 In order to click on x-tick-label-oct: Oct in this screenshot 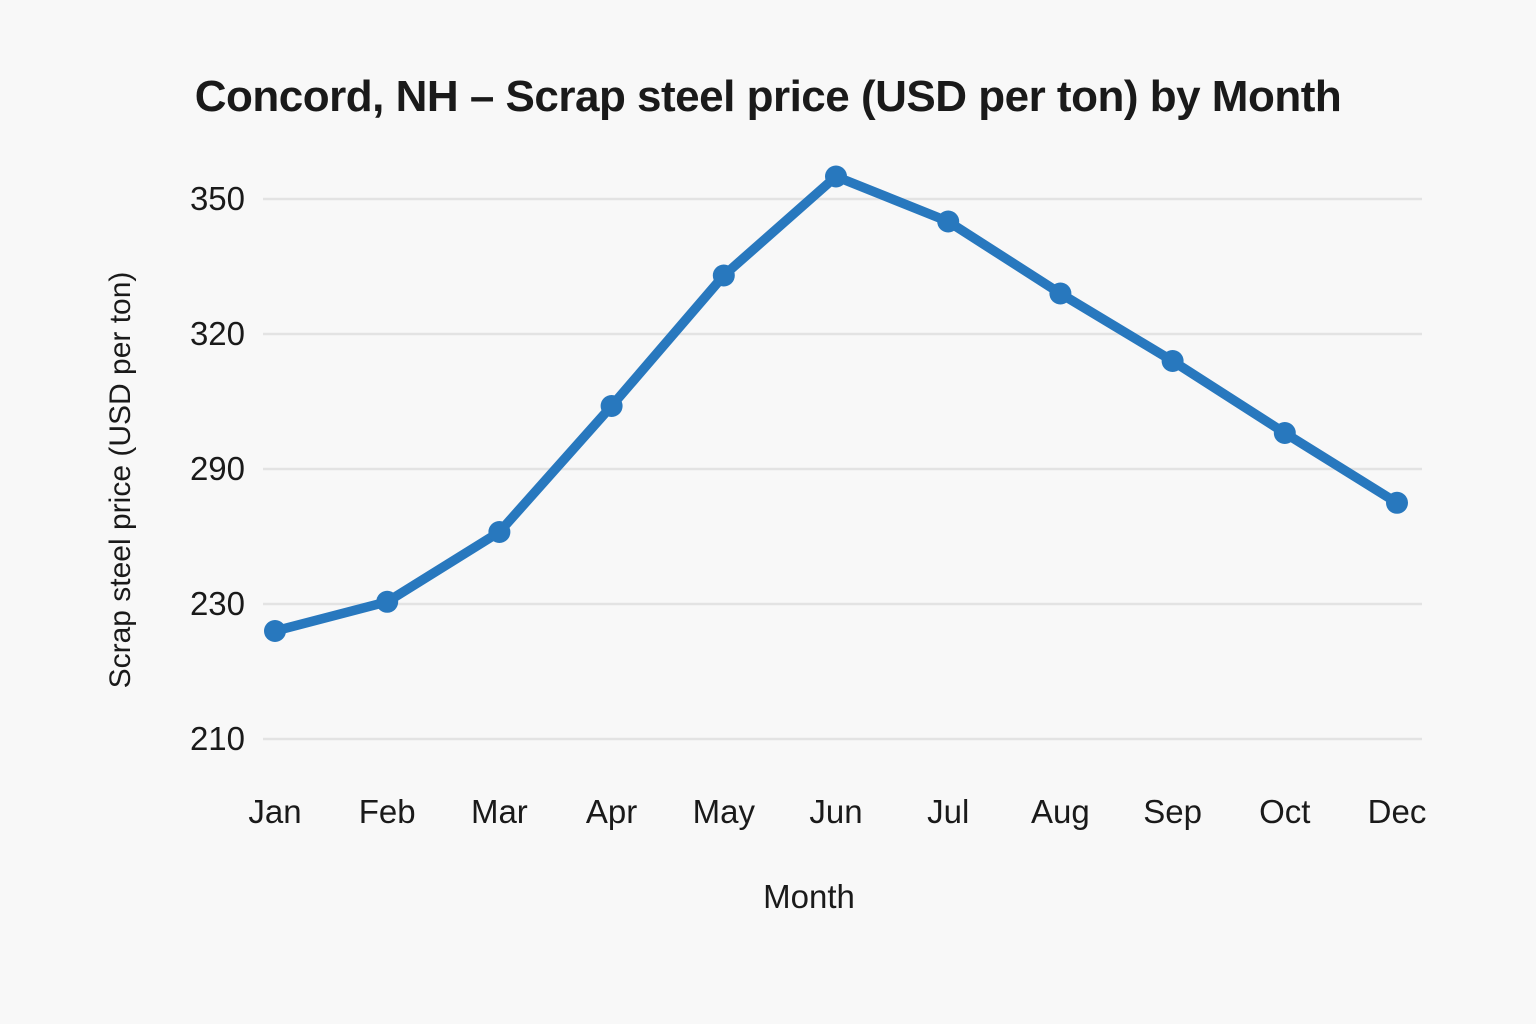, I will do `click(1284, 811)`.